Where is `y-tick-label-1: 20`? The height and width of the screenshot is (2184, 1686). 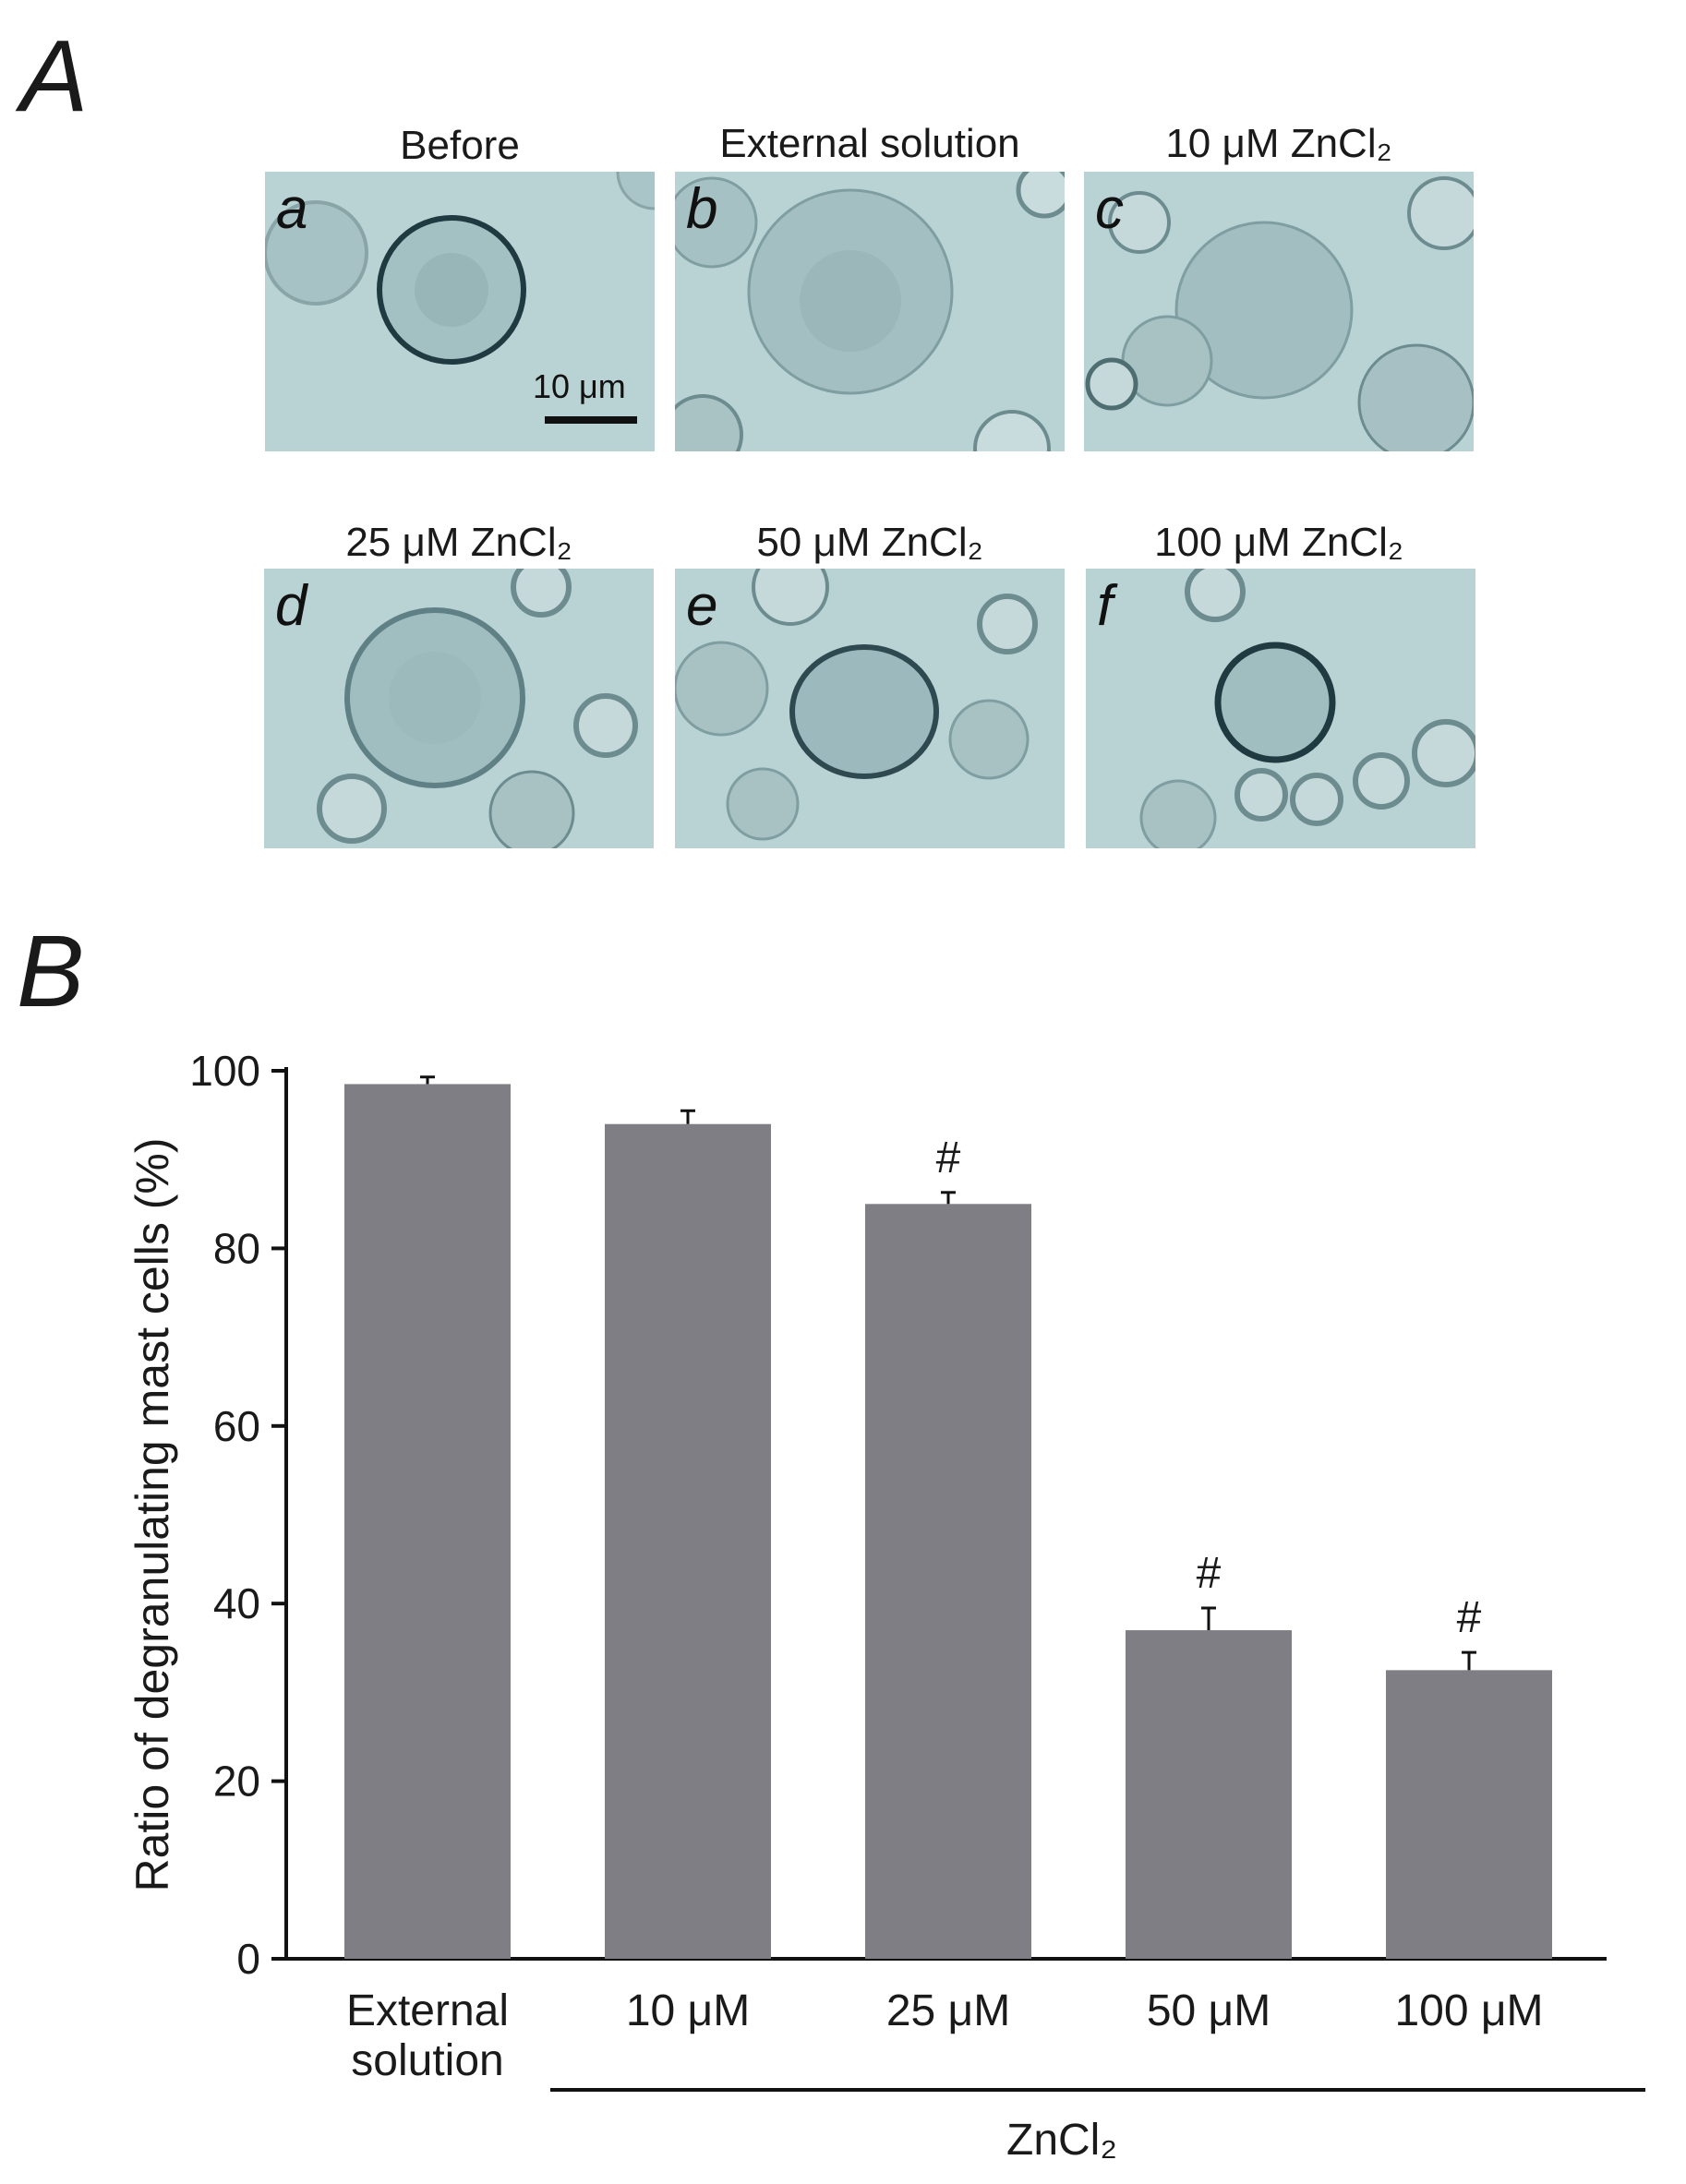 y-tick-label-1: 20 is located at coordinates (236, 1782).